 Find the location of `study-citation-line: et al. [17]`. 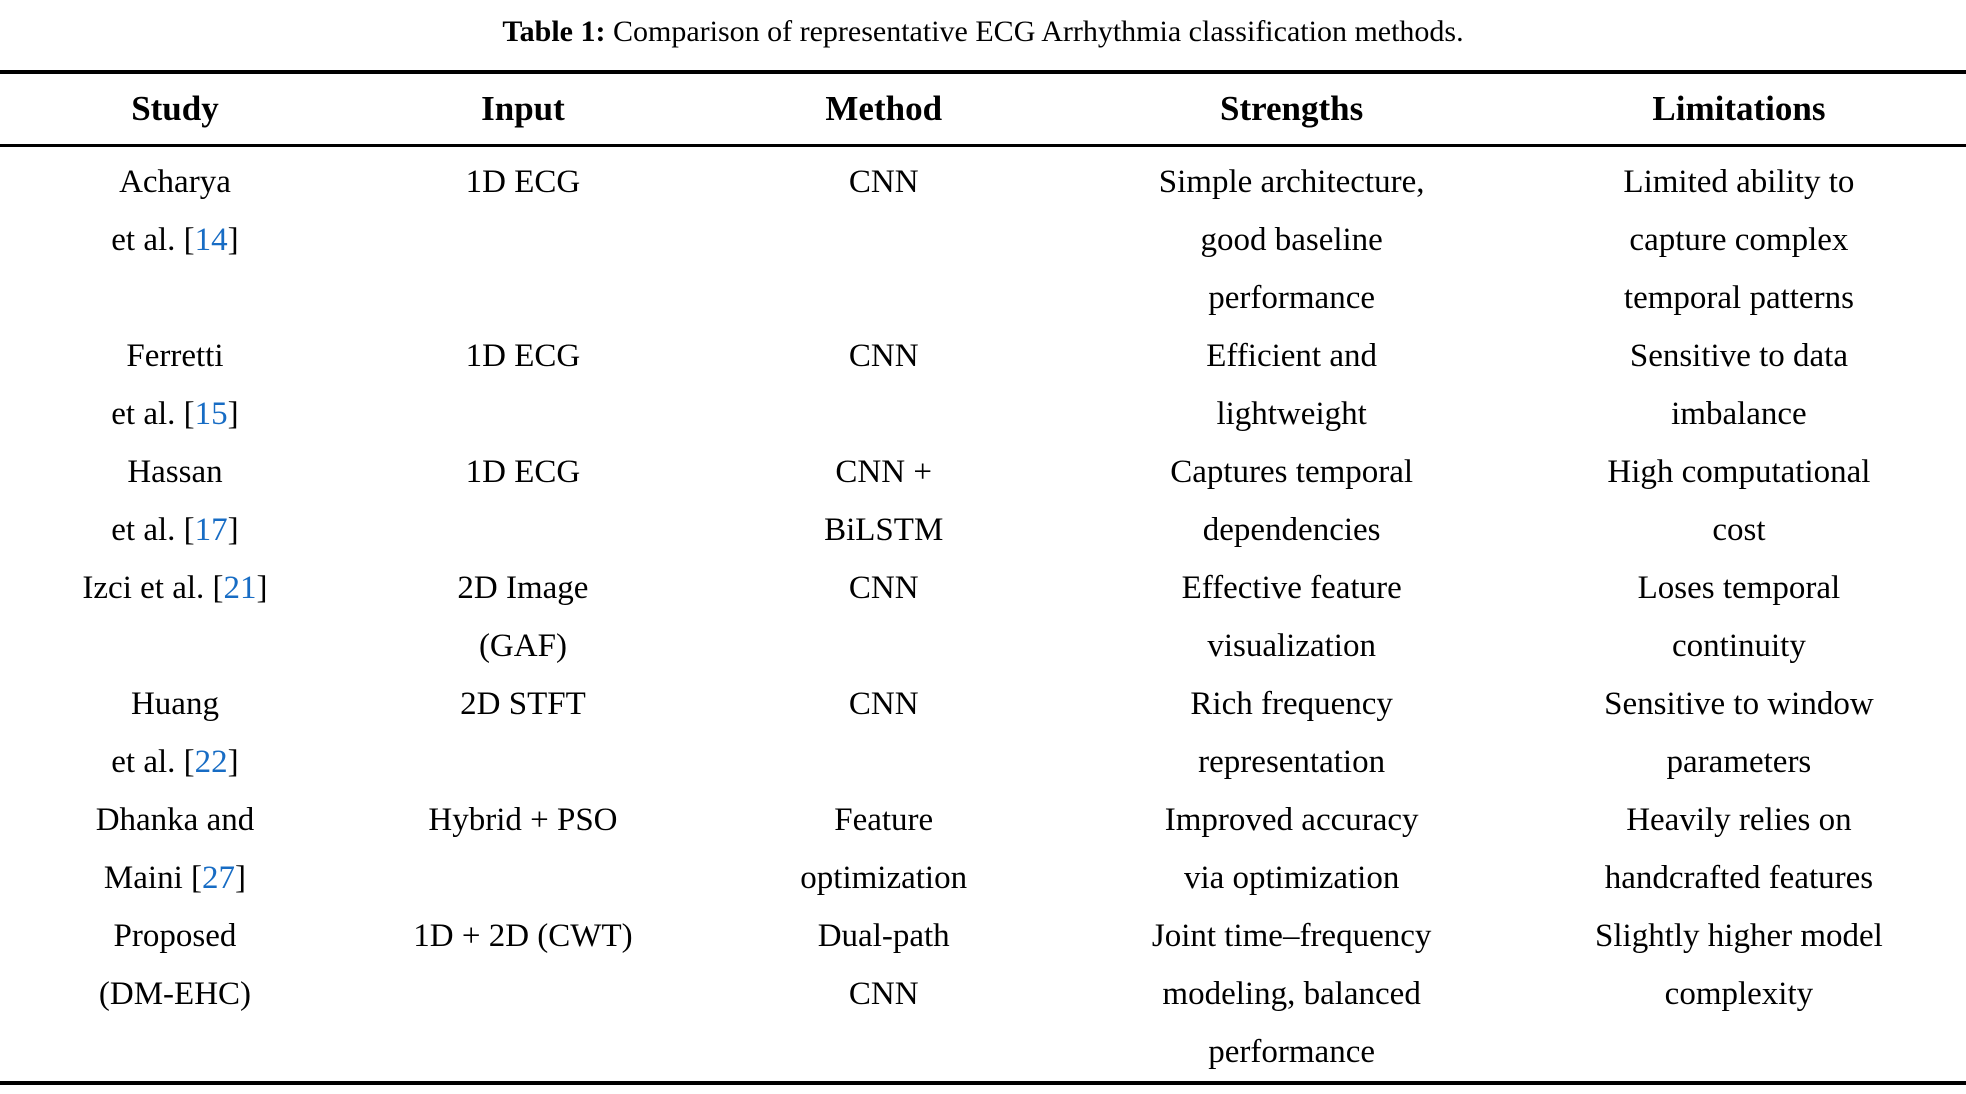

study-citation-line: et al. [17] is located at coordinates (175, 530).